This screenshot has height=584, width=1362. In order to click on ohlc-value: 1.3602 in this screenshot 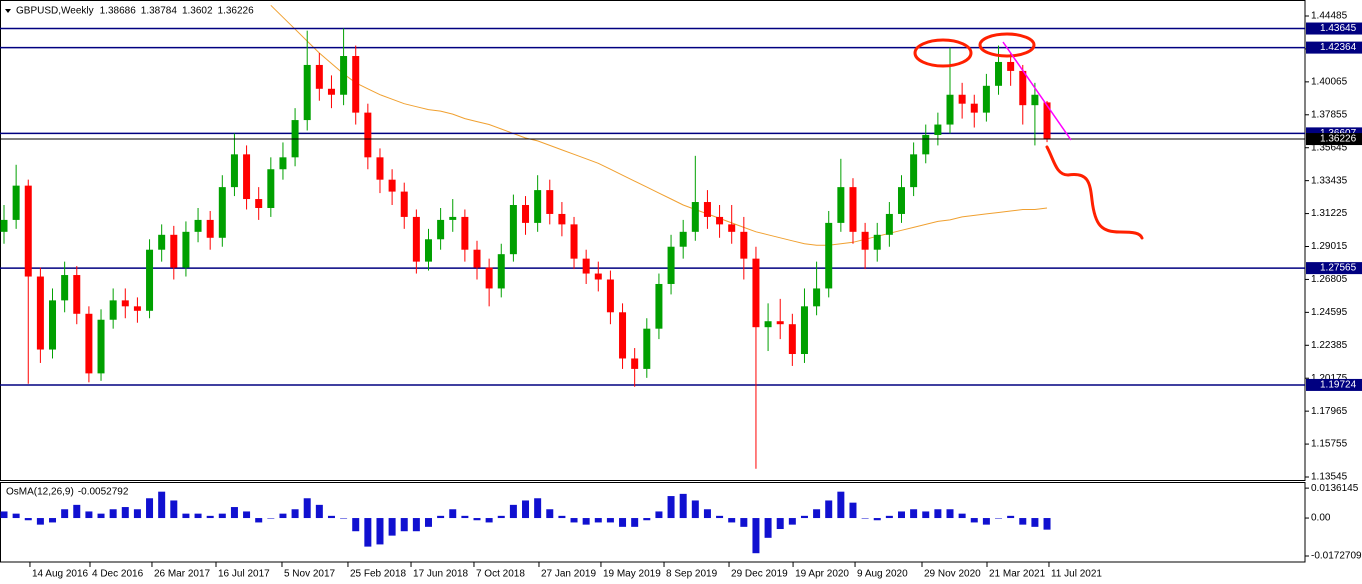, I will do `click(197, 11)`.